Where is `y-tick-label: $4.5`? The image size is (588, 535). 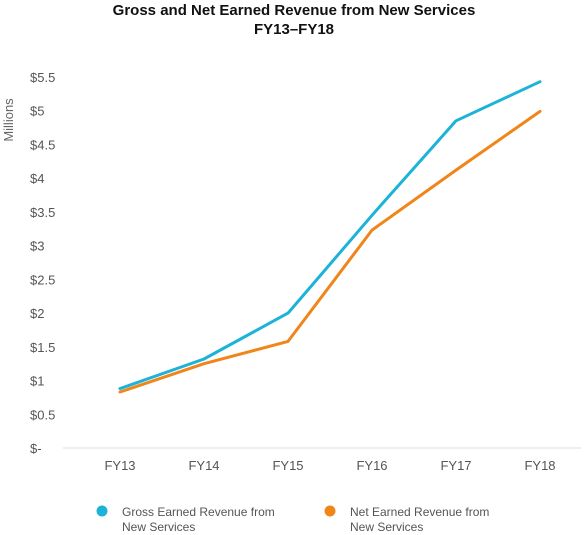
y-tick-label: $4.5 is located at coordinates (42, 144).